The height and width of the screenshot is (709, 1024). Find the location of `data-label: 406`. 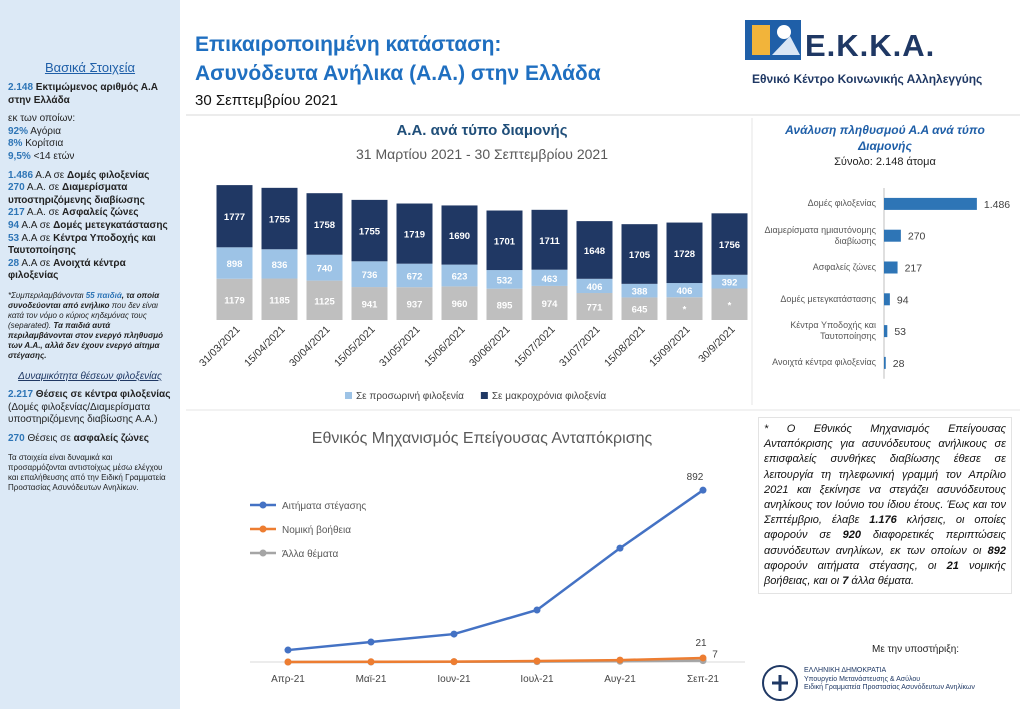

data-label: 406 is located at coordinates (685, 291).